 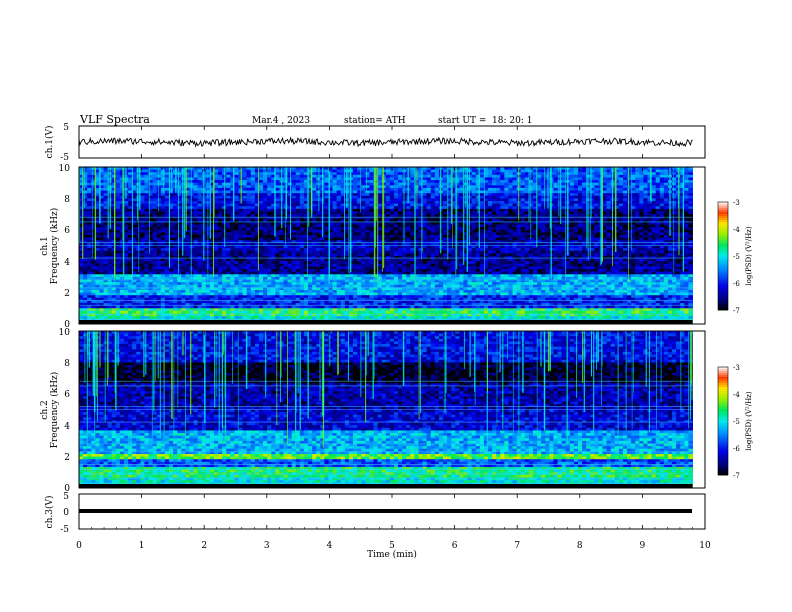 What do you see at coordinates (375, 121) in the screenshot?
I see `figure-station: station= ATH` at bounding box center [375, 121].